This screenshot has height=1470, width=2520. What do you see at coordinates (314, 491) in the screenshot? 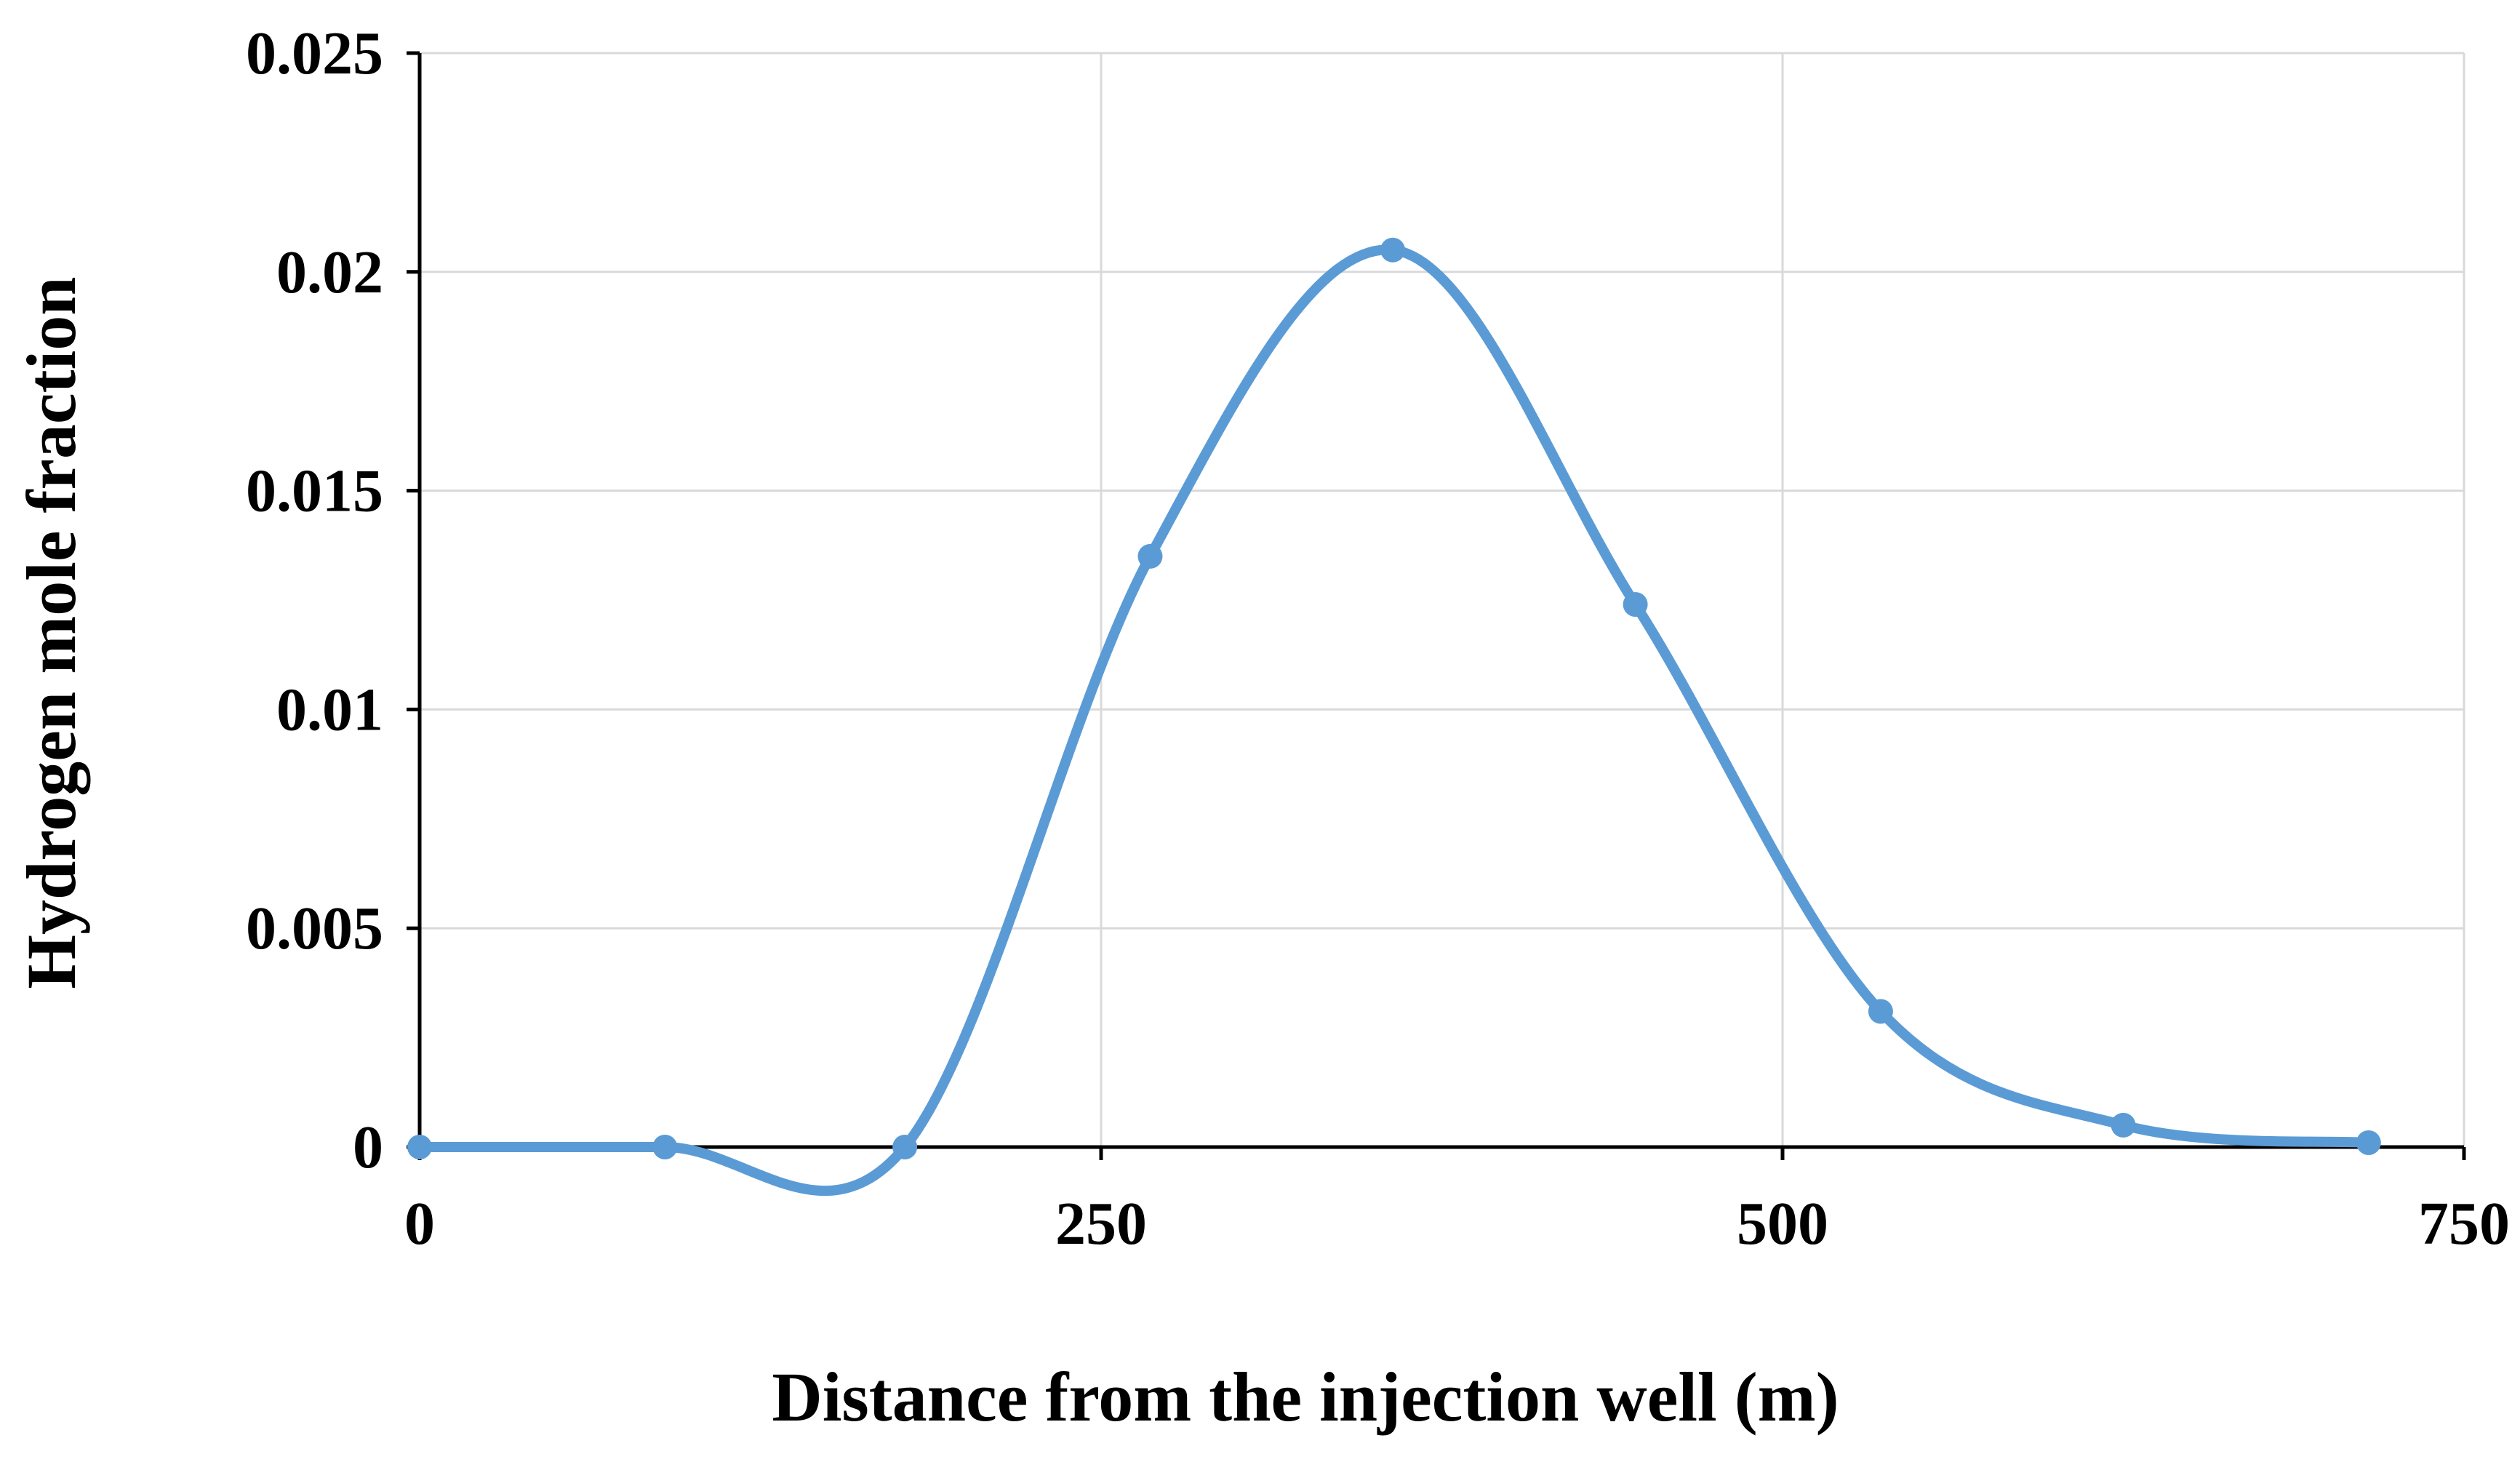
I see `y-tick-label: 0.015` at bounding box center [314, 491].